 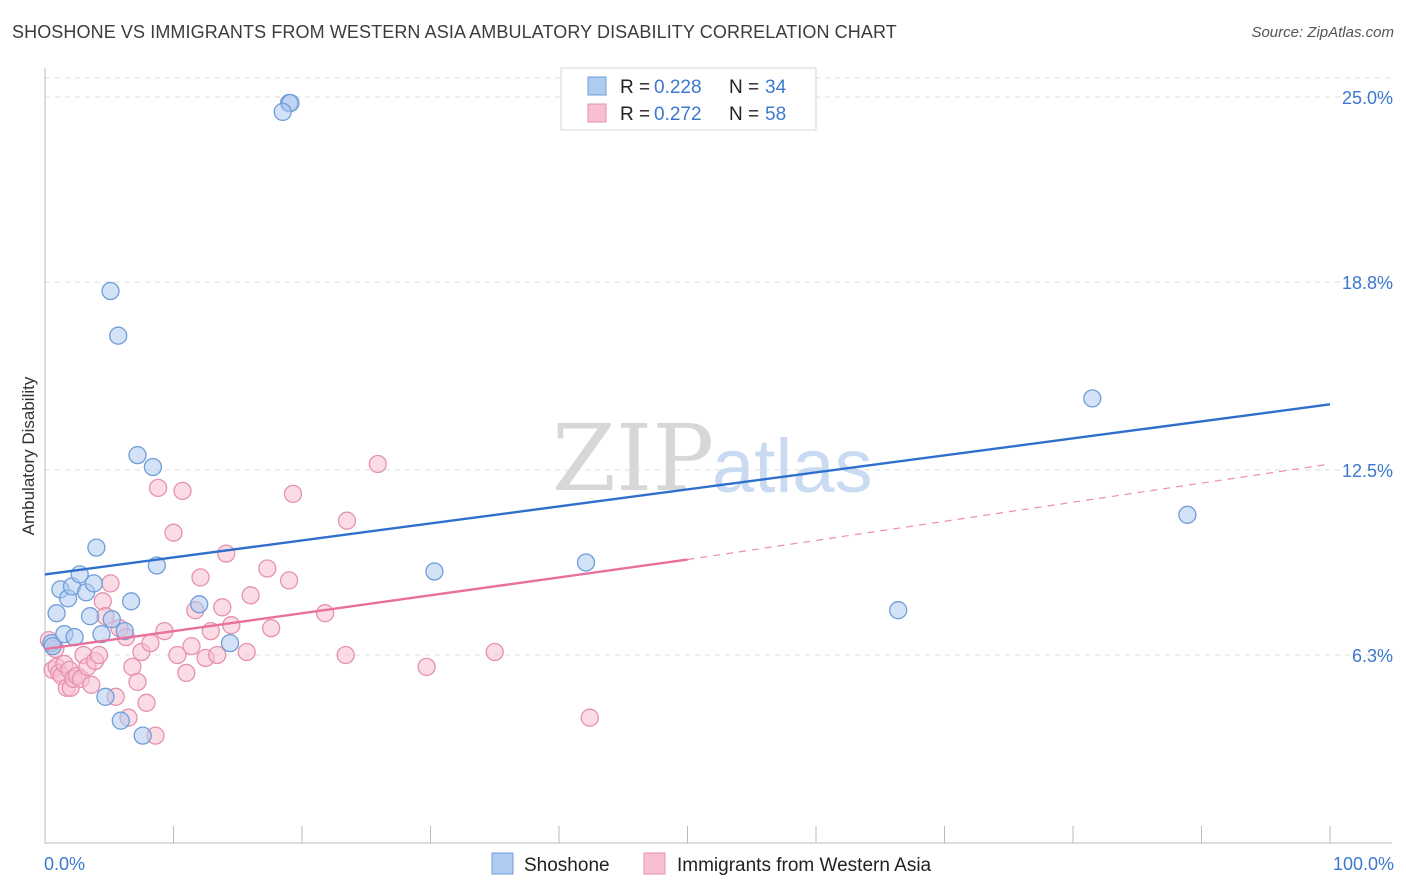 What do you see at coordinates (744, 87) in the screenshot?
I see `legend-n-label-shoshone: N =` at bounding box center [744, 87].